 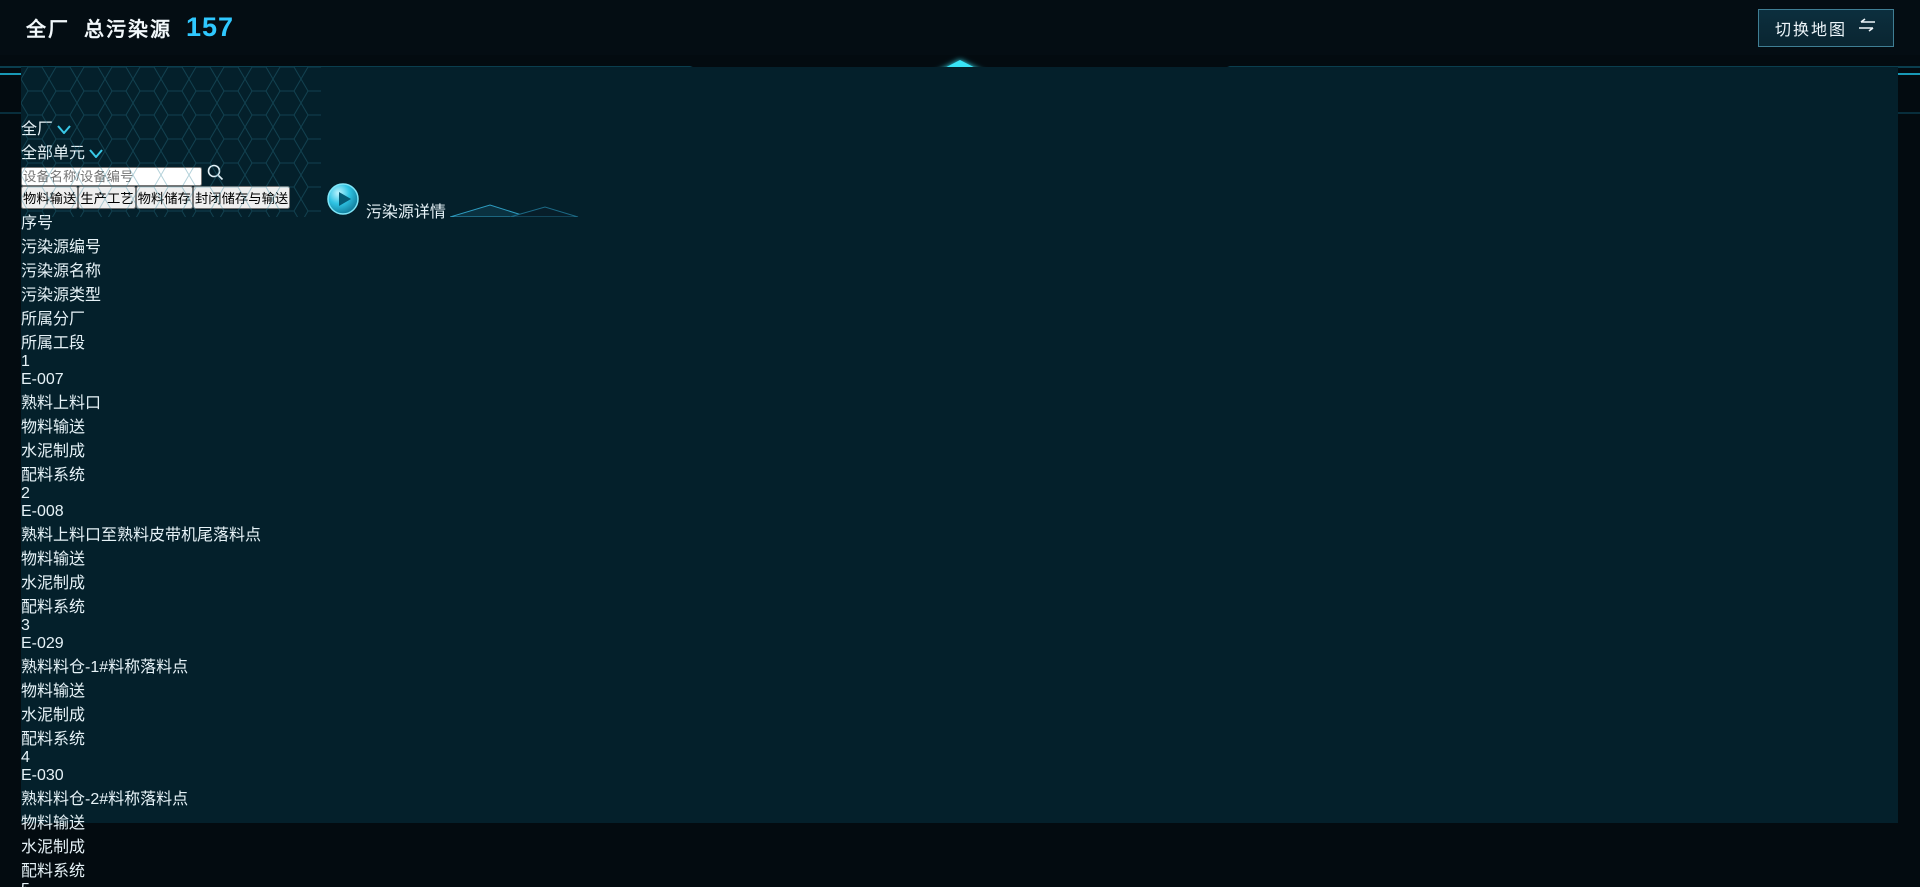 I want to click on row-code: E-007, so click(x=42, y=379).